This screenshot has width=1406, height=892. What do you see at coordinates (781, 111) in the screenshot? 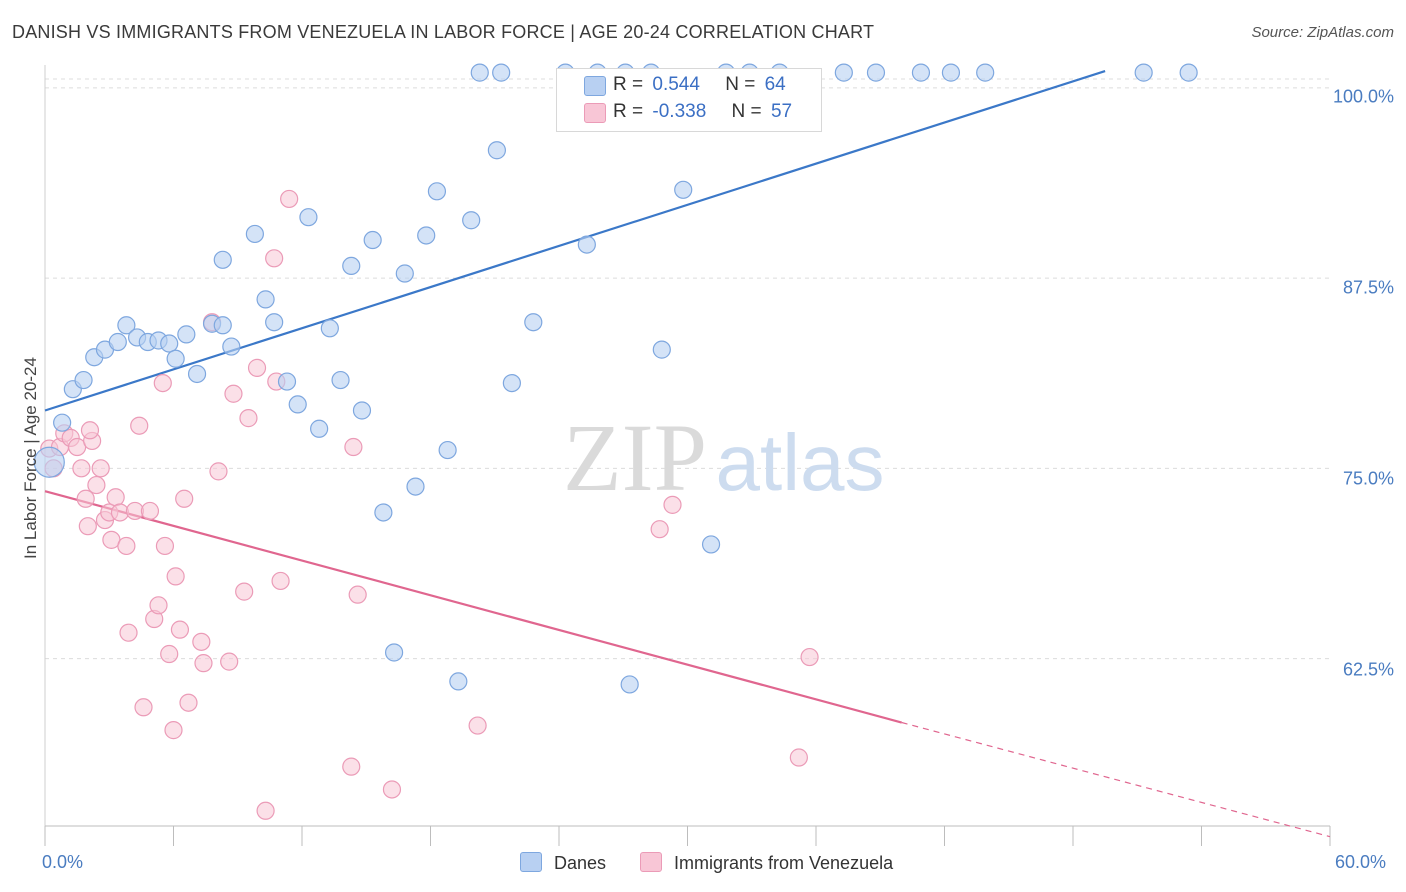
I see `n-value: 57` at bounding box center [781, 111].